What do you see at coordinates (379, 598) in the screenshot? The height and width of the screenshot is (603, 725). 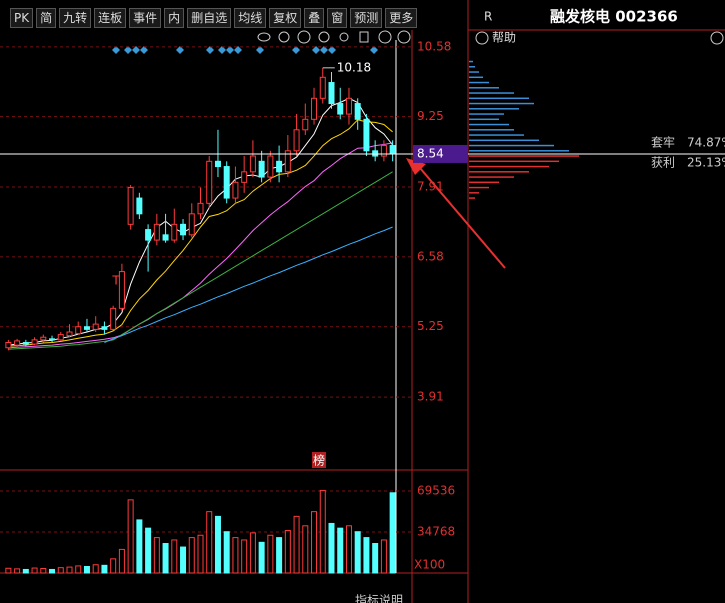 I see `footer-label: 指标说明` at bounding box center [379, 598].